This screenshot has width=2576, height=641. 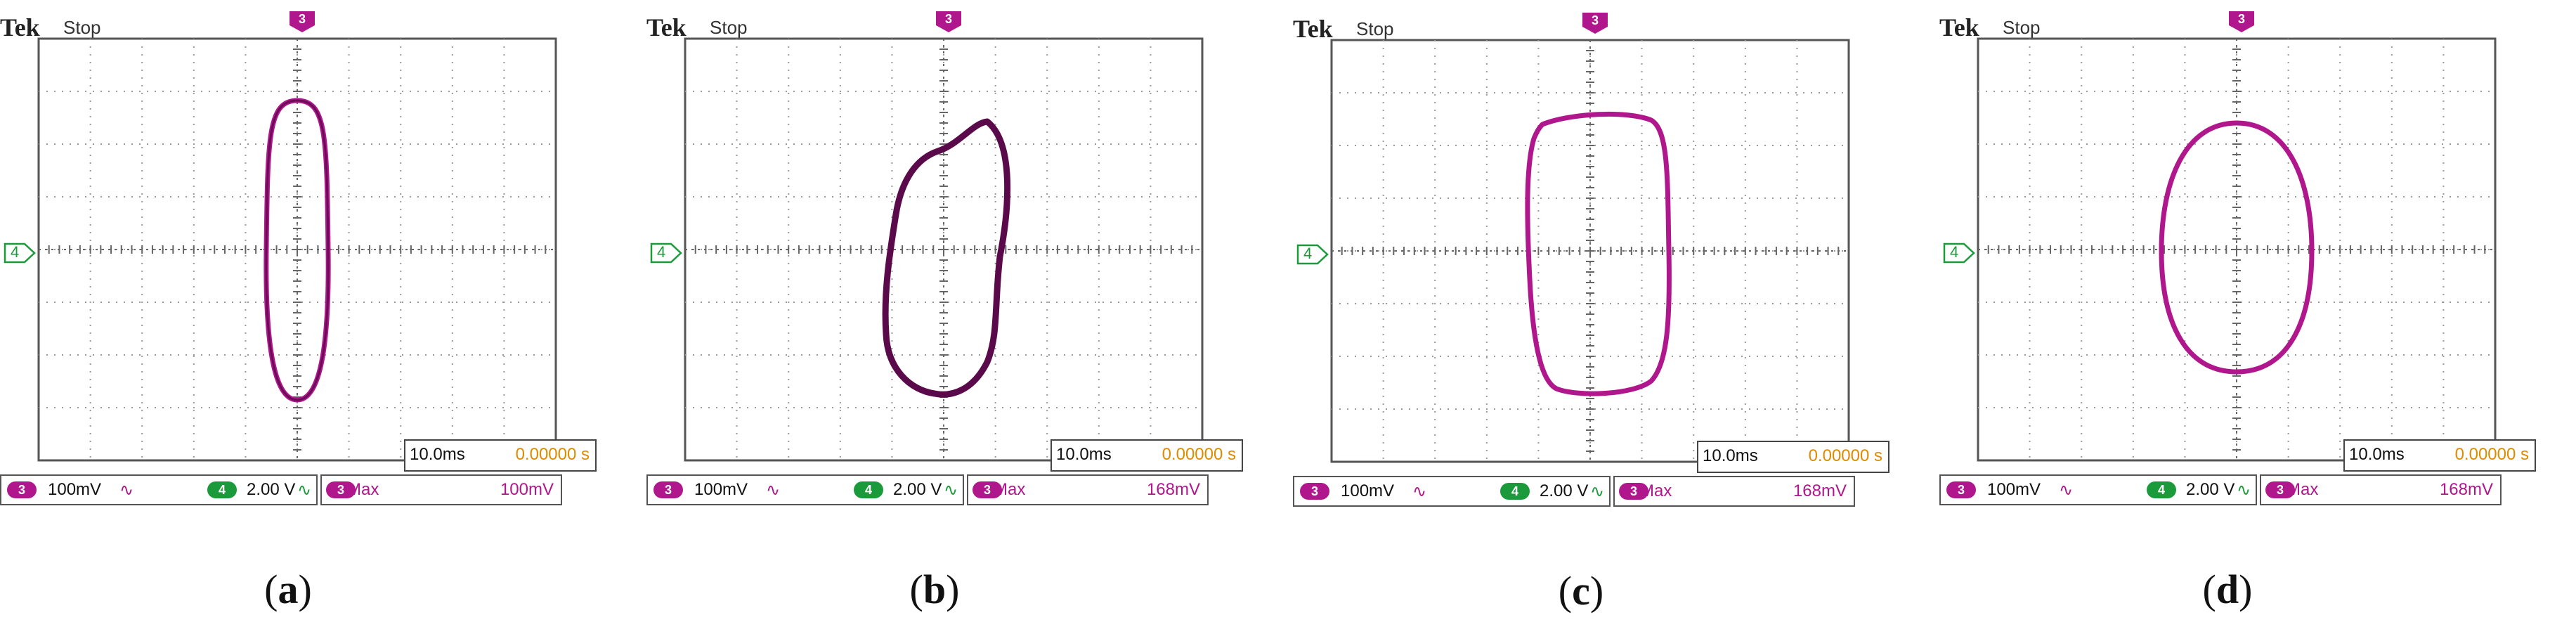 What do you see at coordinates (288, 589) in the screenshot?
I see `panel-caption: (a)` at bounding box center [288, 589].